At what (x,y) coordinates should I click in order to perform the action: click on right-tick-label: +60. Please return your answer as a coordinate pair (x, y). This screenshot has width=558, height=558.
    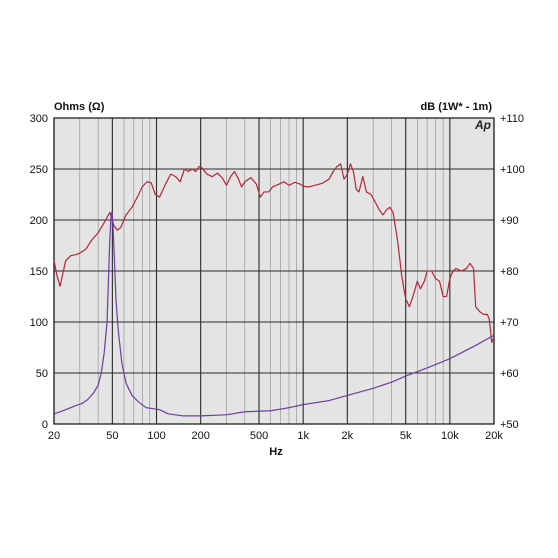
    Looking at the image, I should click on (509, 374).